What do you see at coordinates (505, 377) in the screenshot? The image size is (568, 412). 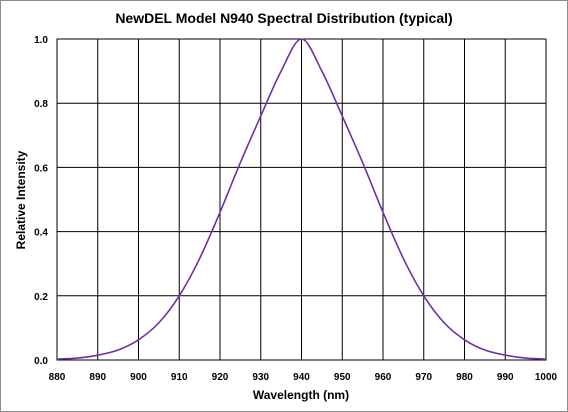 I see `x-tick-label: 990` at bounding box center [505, 377].